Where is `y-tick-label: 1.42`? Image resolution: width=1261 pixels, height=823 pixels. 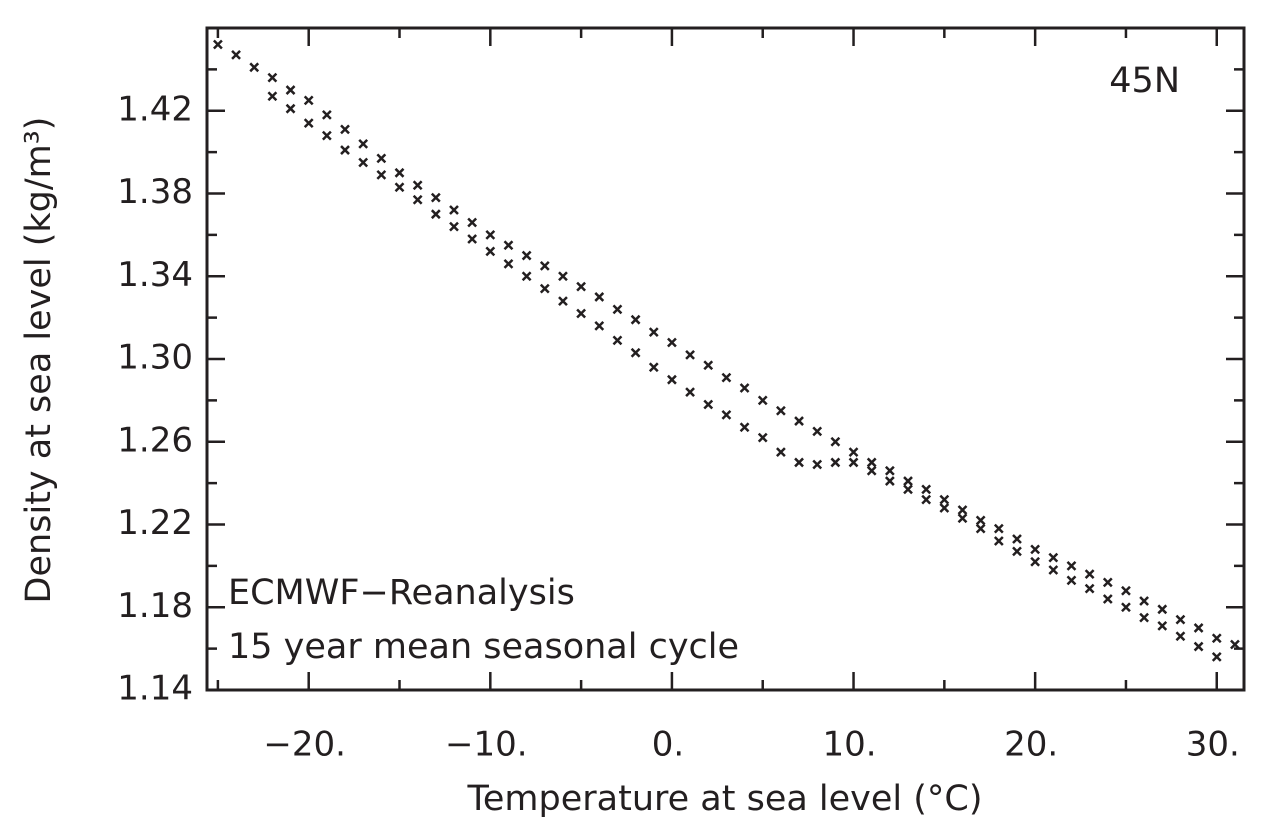
y-tick-label: 1.42 is located at coordinates (155, 109).